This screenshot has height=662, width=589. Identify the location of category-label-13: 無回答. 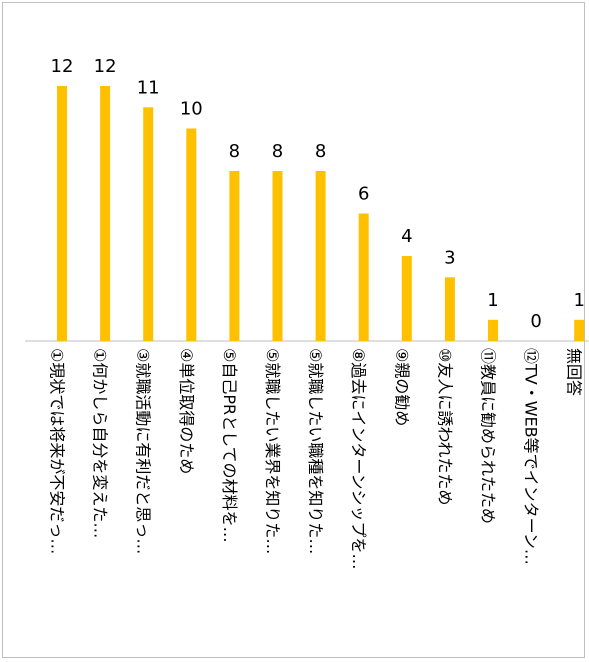
(574, 372).